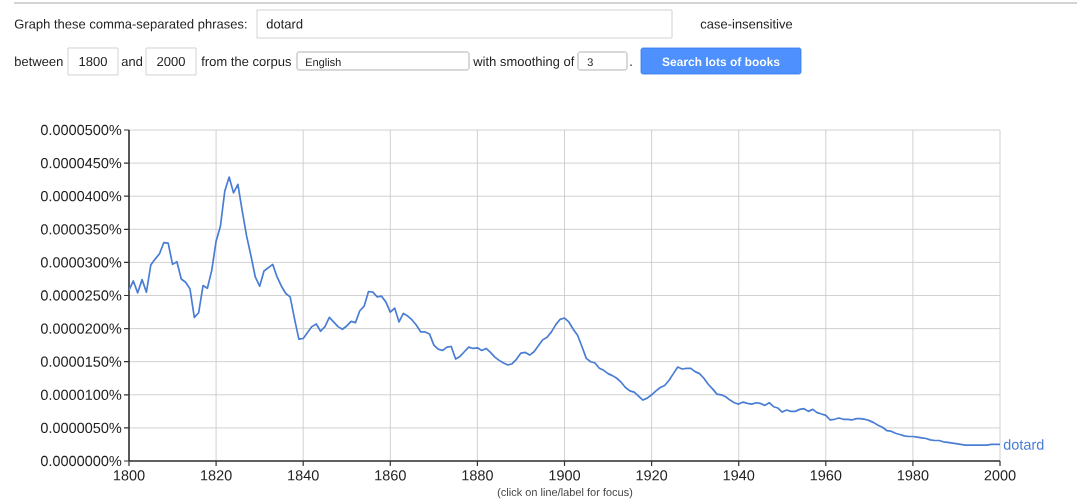 This screenshot has width=1077, height=501. What do you see at coordinates (81, 361) in the screenshot?
I see `y-tick-label: 0.0000150%` at bounding box center [81, 361].